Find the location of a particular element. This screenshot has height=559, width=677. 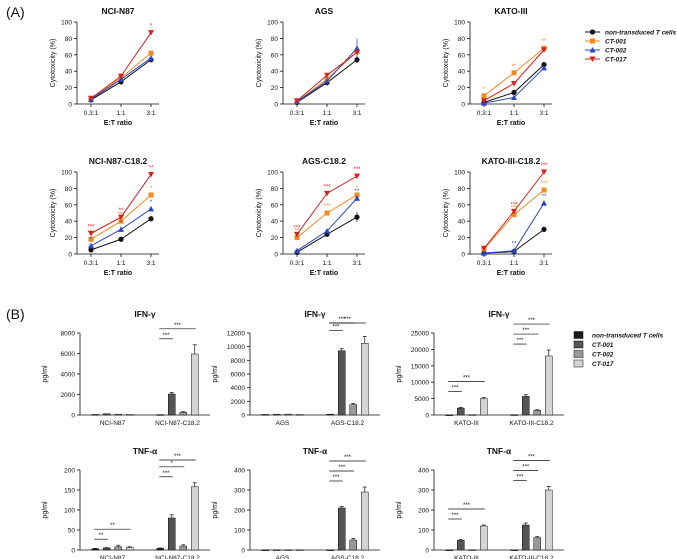

legend-a: non-transduced T cells CT-001 CT-002 CT-017 is located at coordinates (631, 46).